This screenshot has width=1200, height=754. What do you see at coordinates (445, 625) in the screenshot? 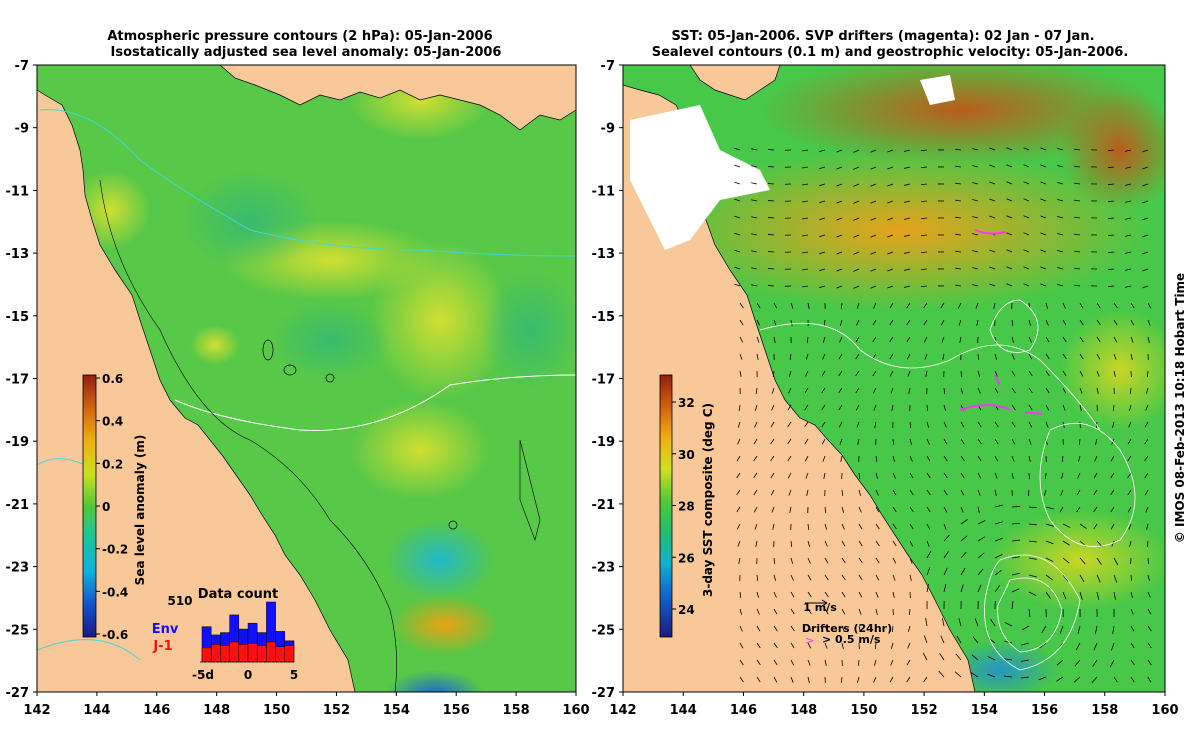
I see `sla-high-eddy` at bounding box center [445, 625].